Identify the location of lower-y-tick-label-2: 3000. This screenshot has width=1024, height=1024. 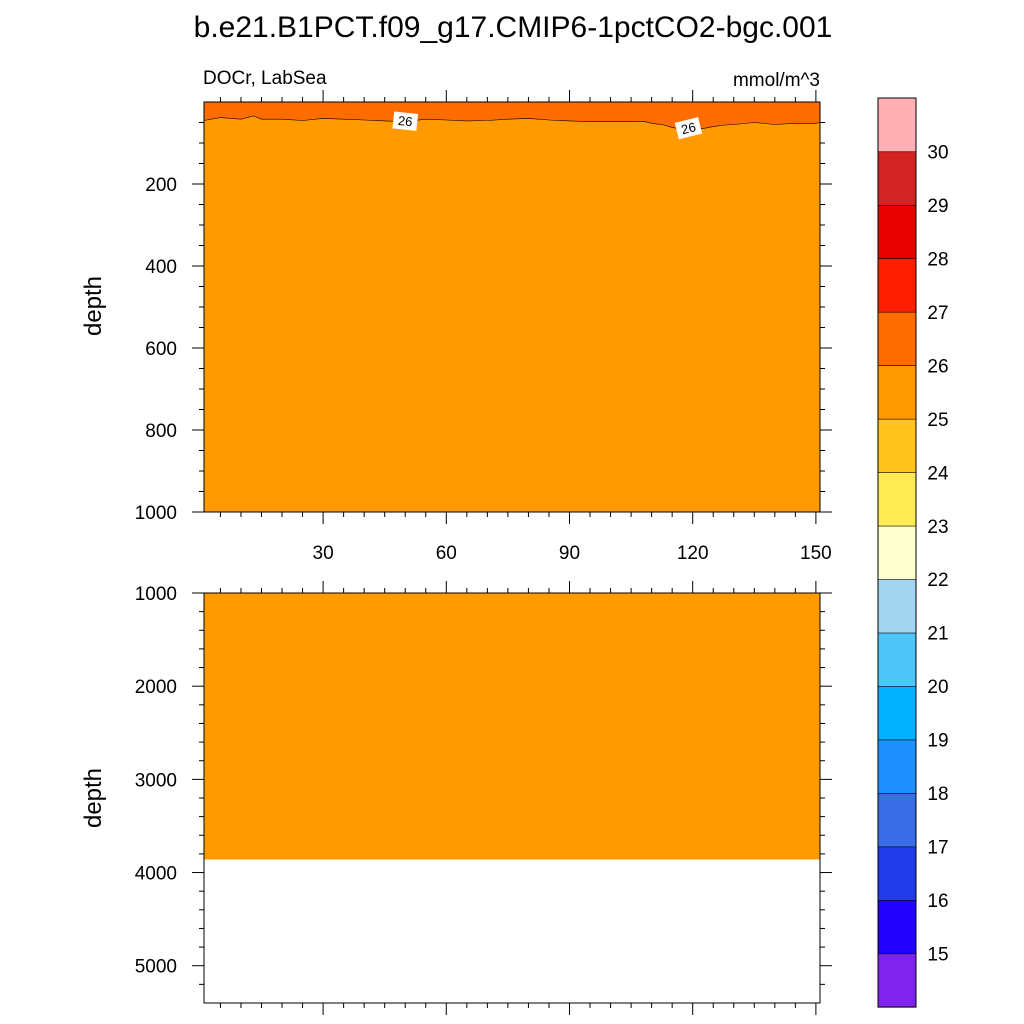
(156, 780).